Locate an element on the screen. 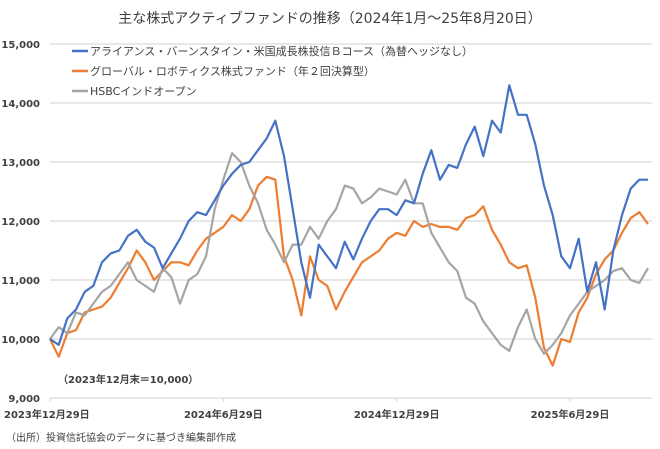  legend-label: グローバル・ロボティクス株式ファンド（年２回決算型） is located at coordinates (232, 71).